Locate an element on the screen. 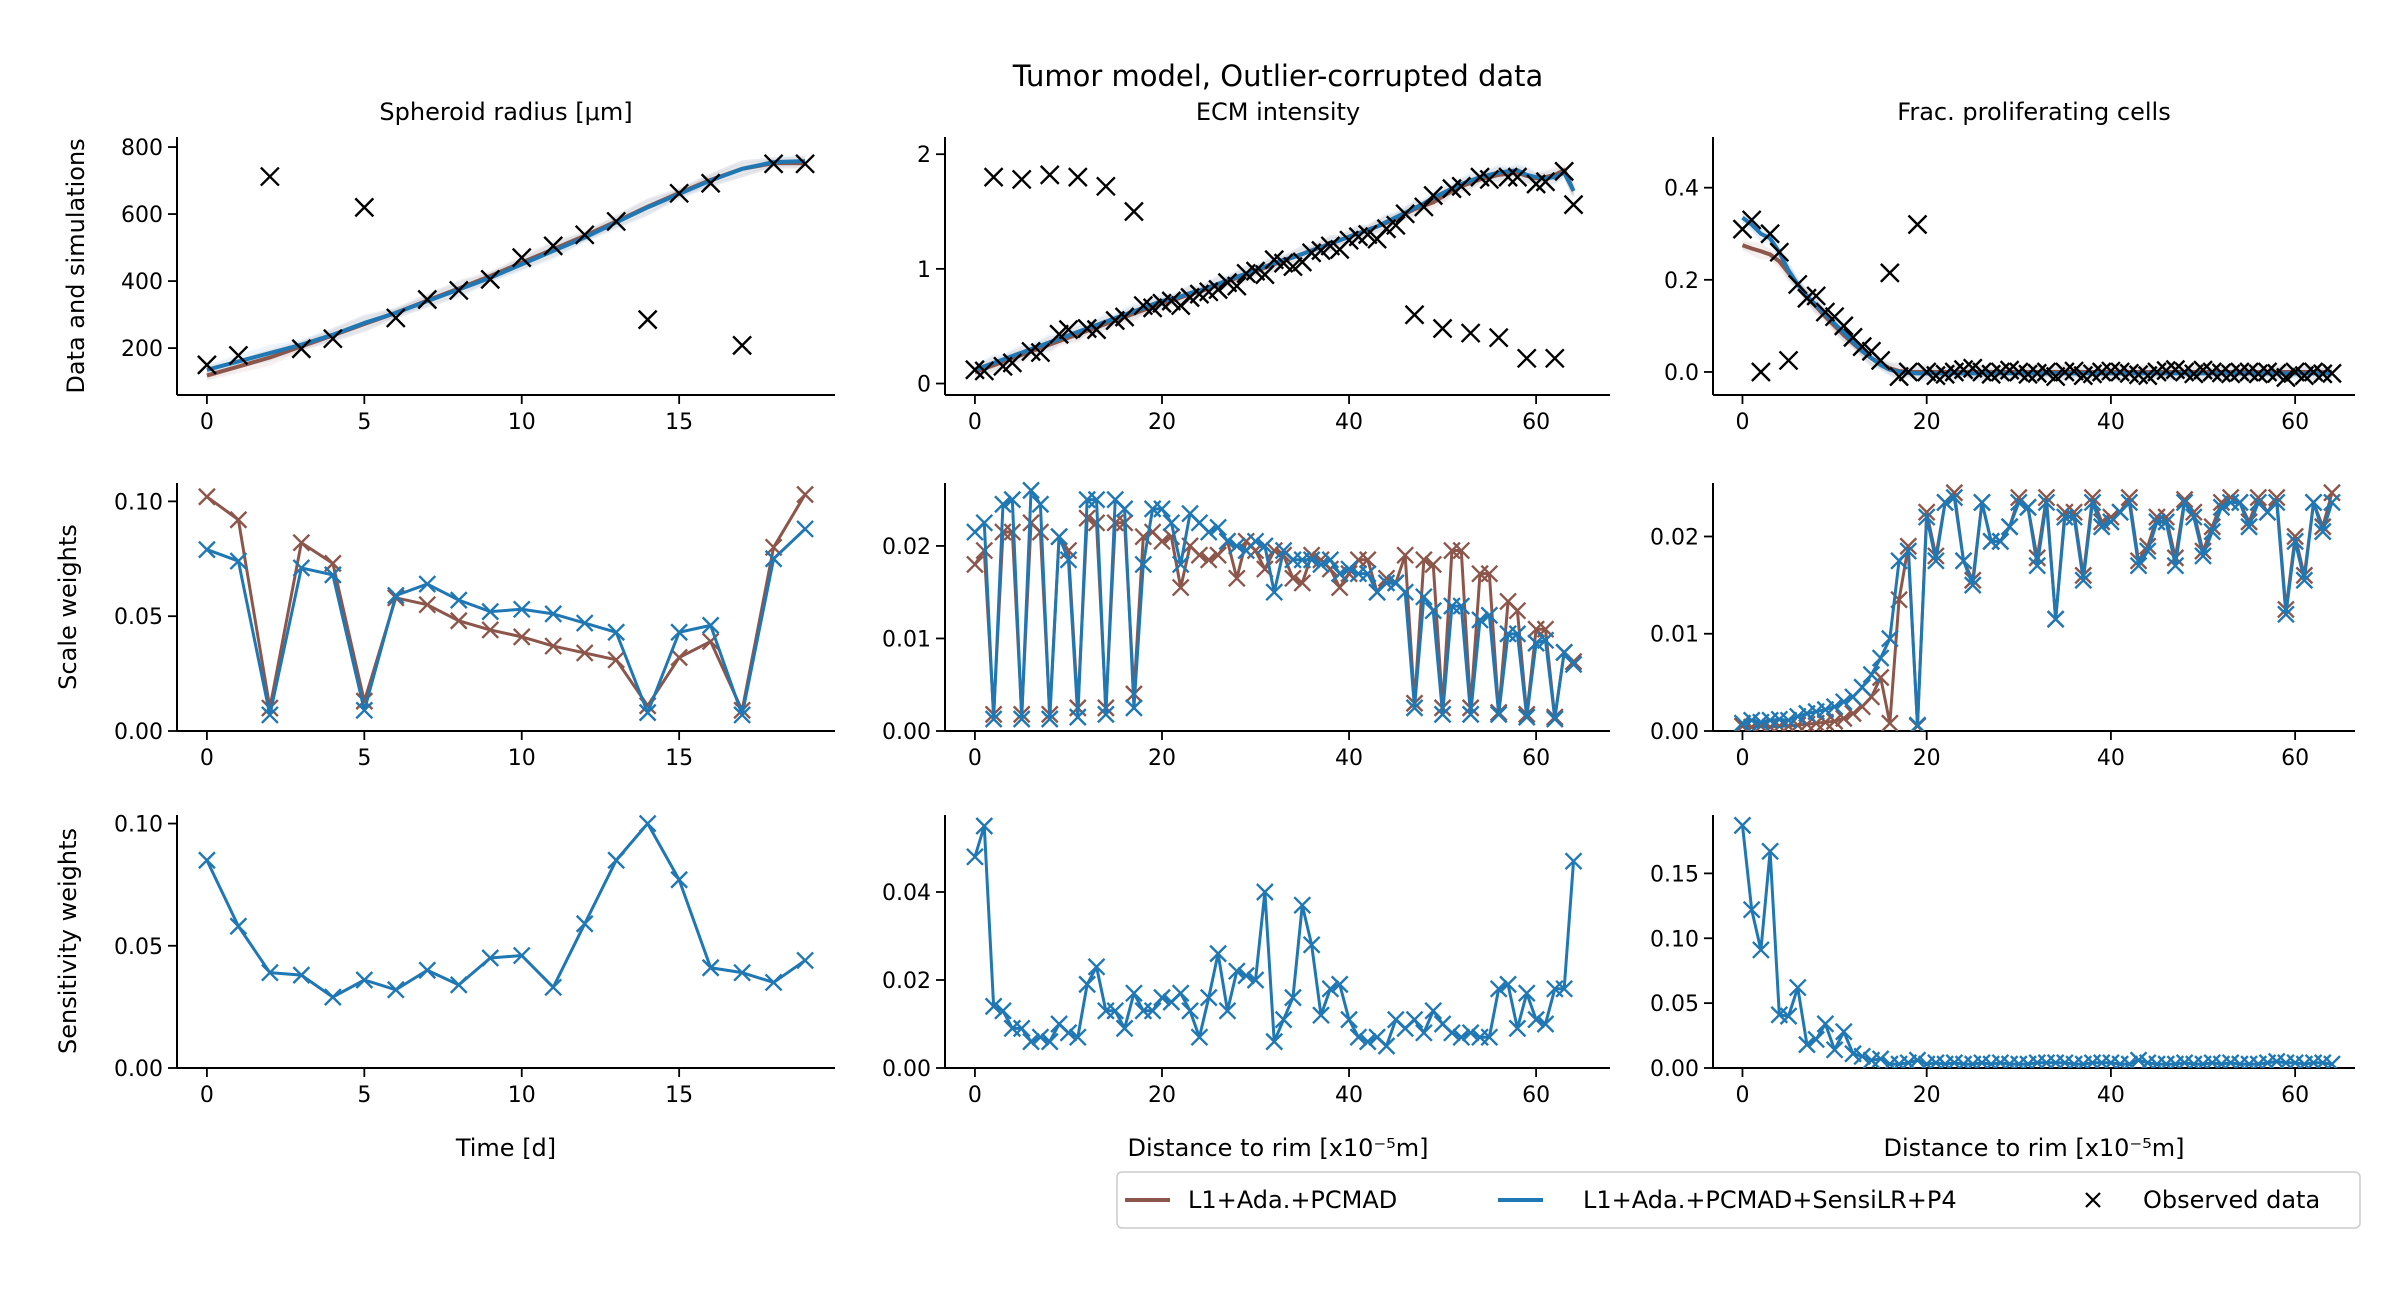  xlabel-distance-to-rim-frac: Distance to rim [x10⁻⁵m] is located at coordinates (2034, 1148).